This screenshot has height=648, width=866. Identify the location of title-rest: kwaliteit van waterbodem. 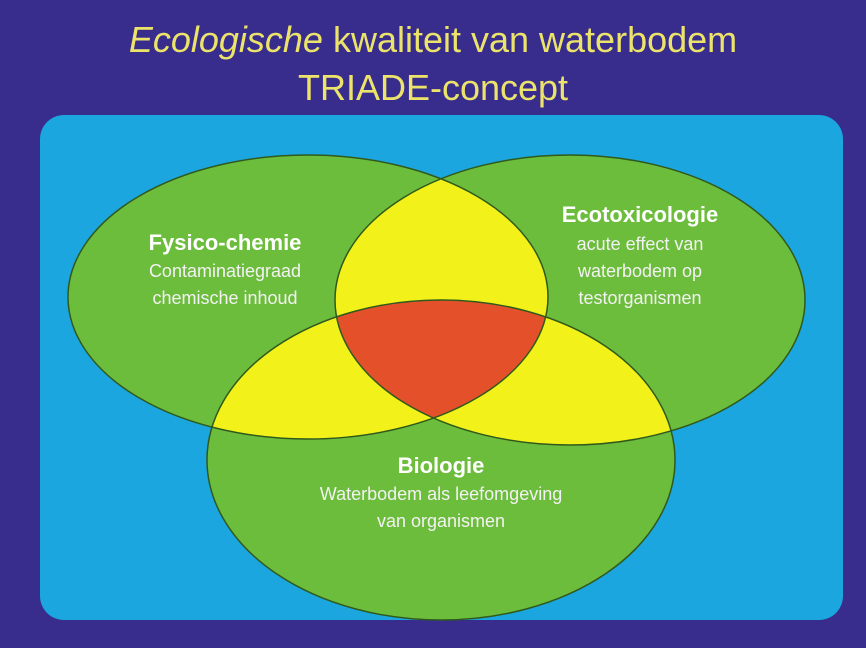
(535, 39).